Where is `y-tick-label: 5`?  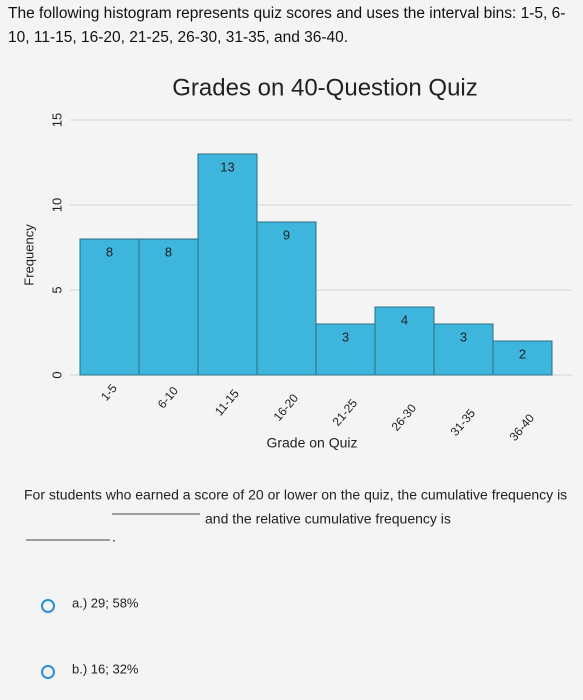
y-tick-label: 5 is located at coordinates (56, 289).